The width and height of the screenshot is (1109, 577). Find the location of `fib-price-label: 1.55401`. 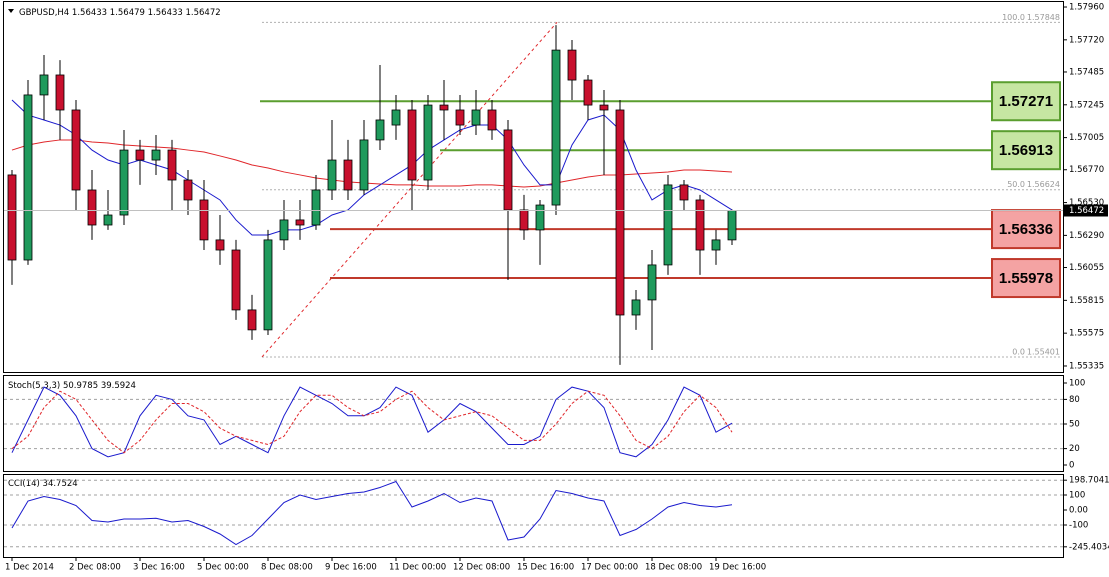

fib-price-label: 1.55401 is located at coordinates (1043, 351).